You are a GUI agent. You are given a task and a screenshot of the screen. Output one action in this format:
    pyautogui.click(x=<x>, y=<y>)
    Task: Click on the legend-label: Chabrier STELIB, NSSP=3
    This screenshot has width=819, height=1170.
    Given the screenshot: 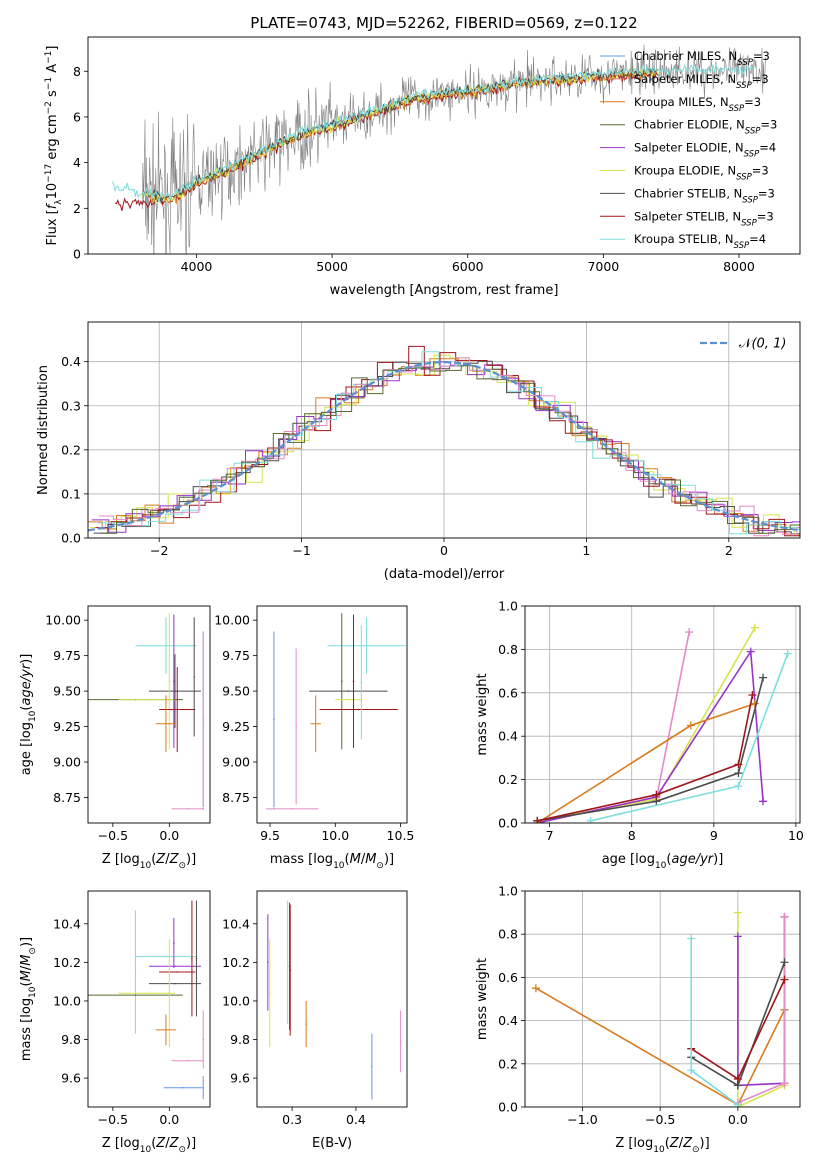 What is the action you would take?
    pyautogui.click(x=704, y=195)
    